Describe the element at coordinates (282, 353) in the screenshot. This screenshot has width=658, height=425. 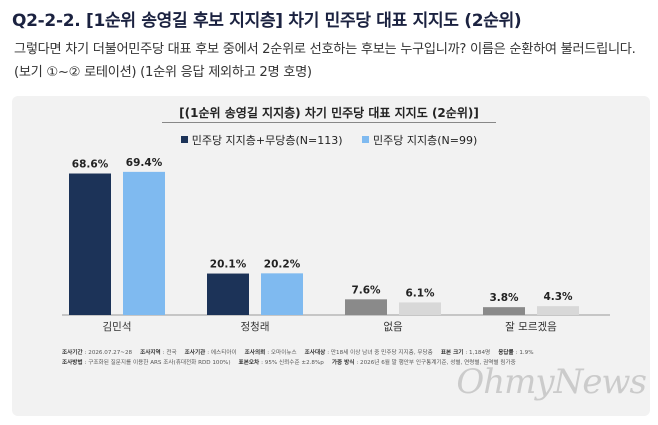
I see `footer-value: : 오마이뉴스` at that location.